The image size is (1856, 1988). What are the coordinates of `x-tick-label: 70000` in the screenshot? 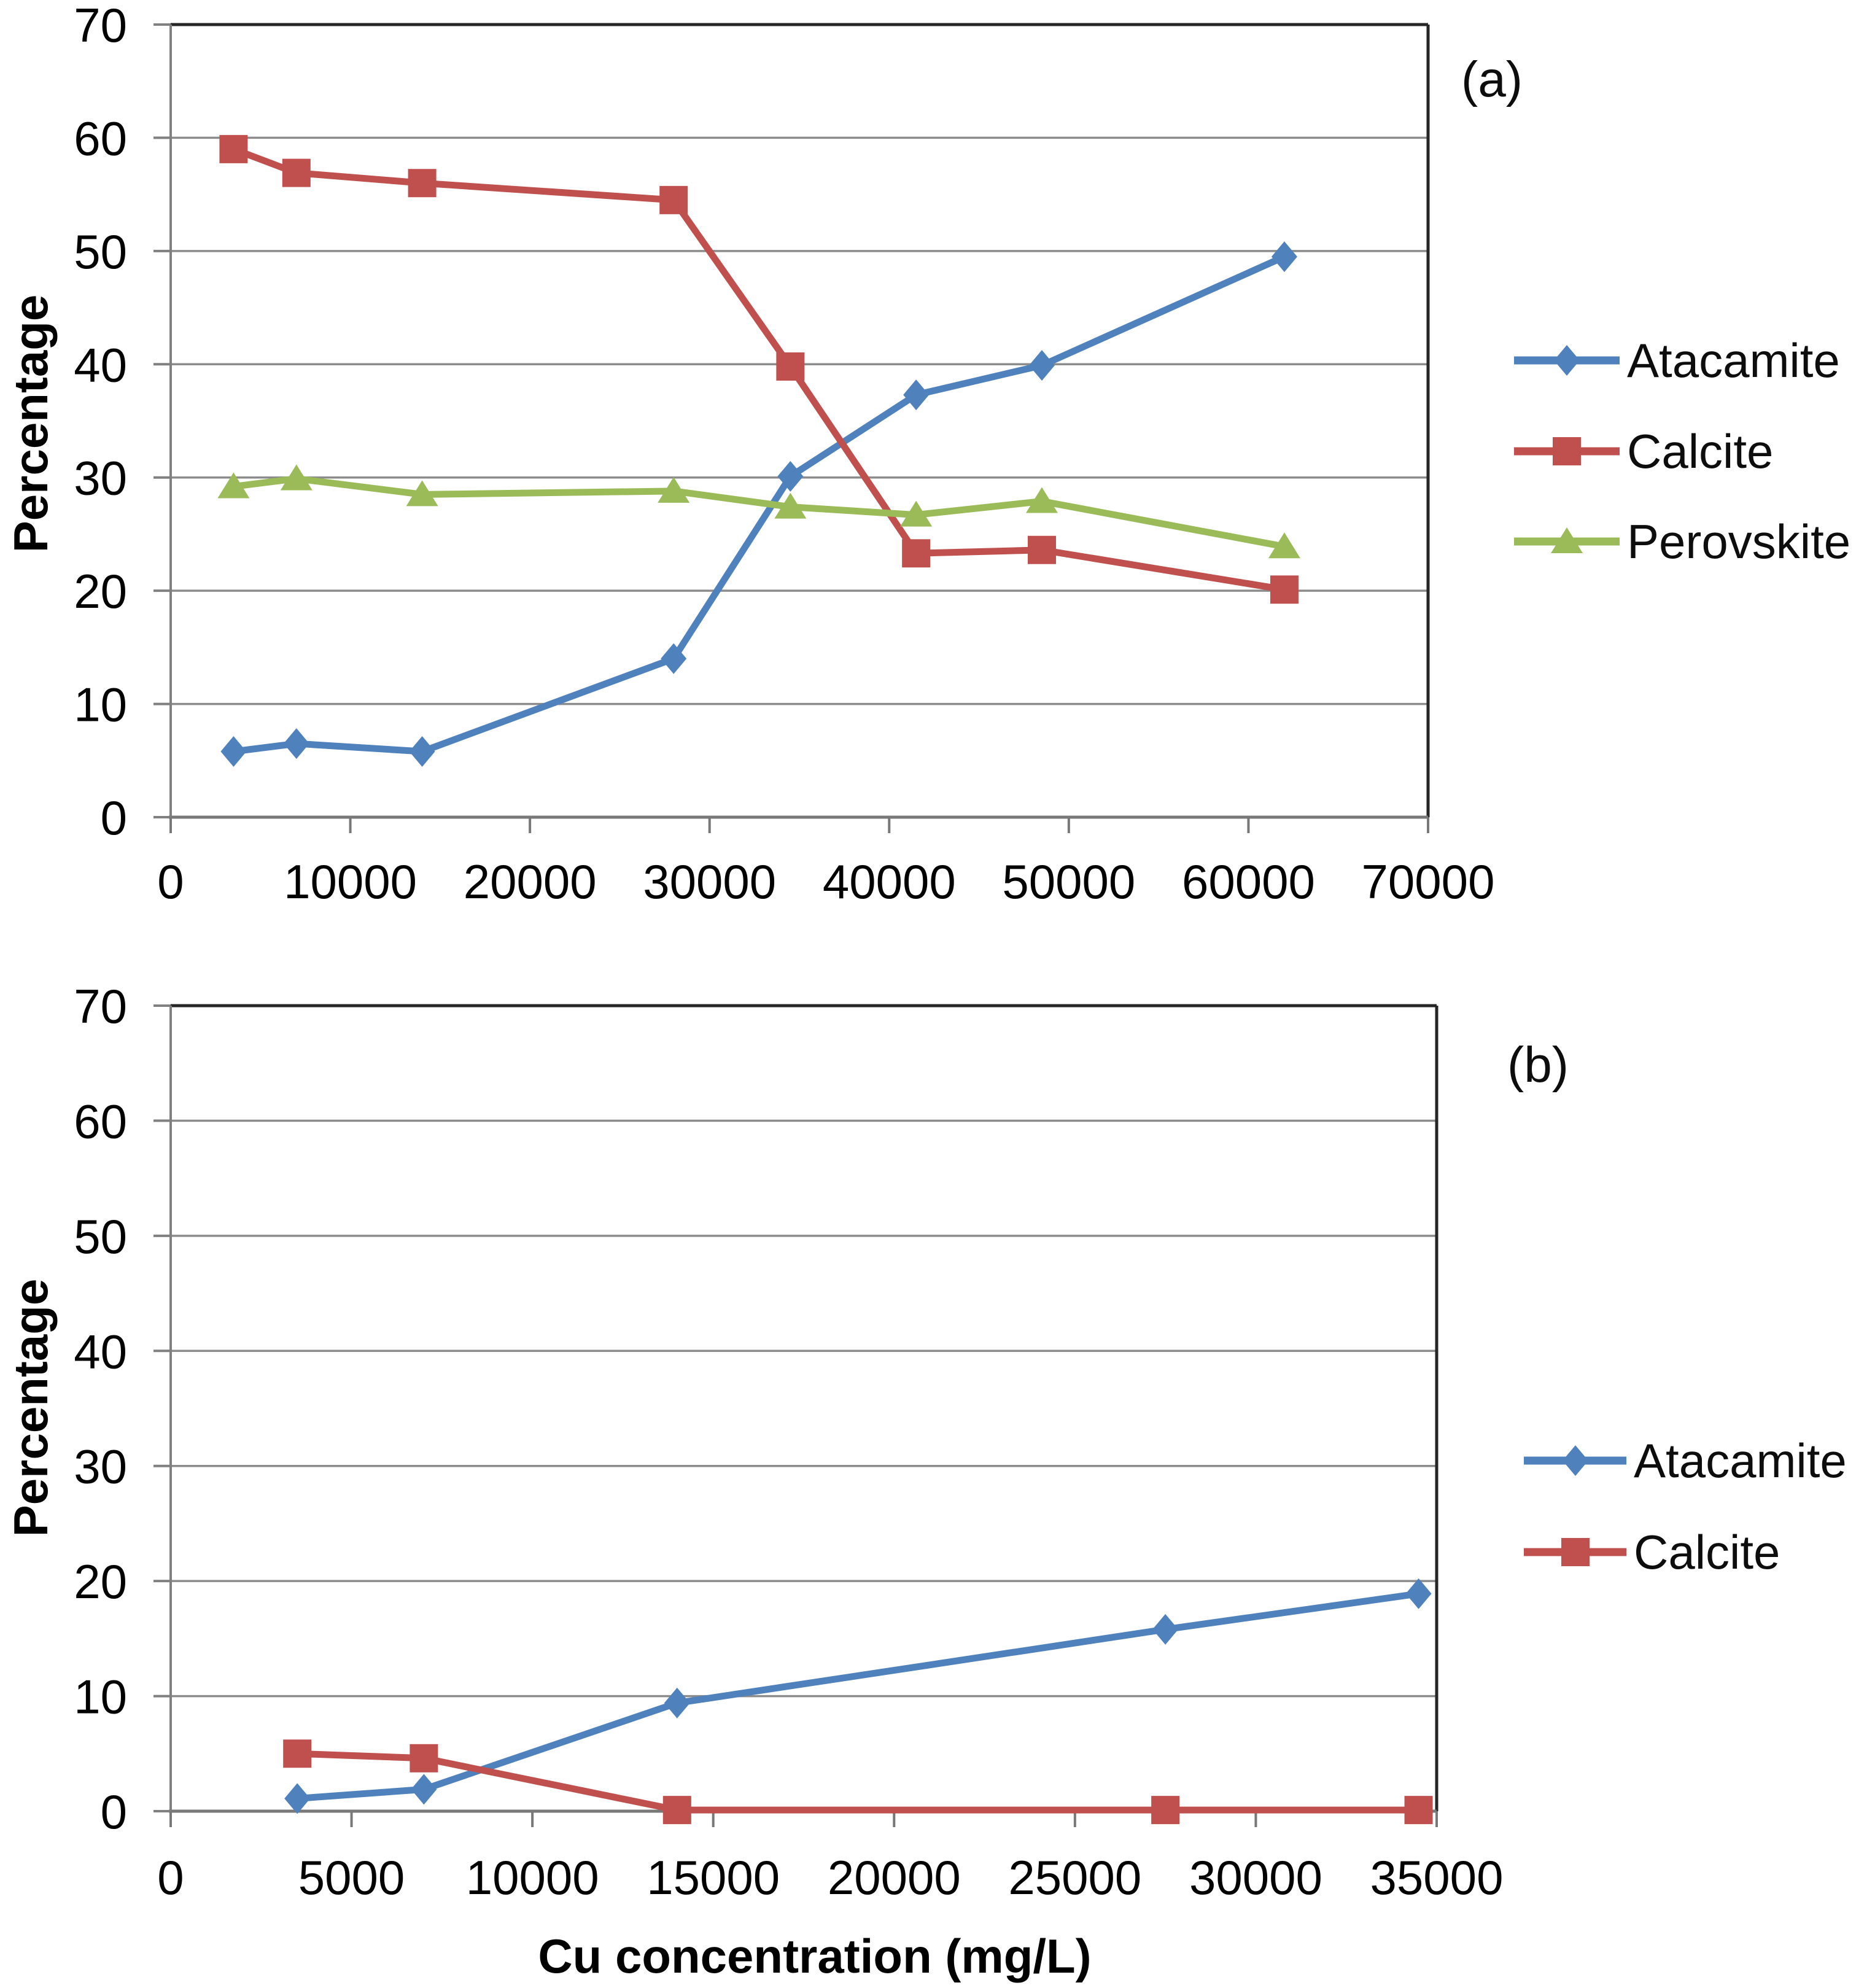 It's located at (1428, 882).